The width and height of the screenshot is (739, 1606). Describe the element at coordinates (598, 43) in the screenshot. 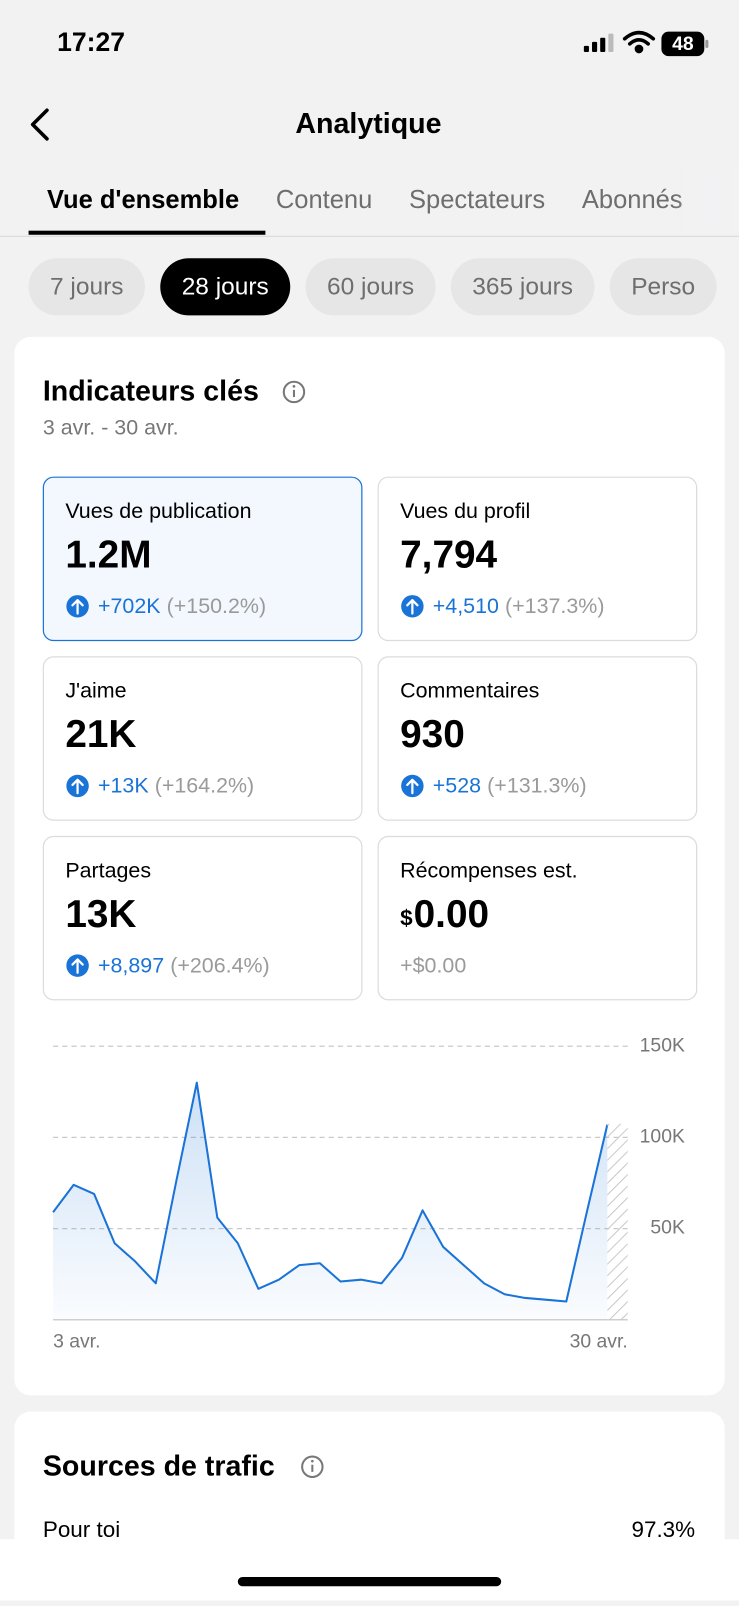

I see `signal-icon` at that location.